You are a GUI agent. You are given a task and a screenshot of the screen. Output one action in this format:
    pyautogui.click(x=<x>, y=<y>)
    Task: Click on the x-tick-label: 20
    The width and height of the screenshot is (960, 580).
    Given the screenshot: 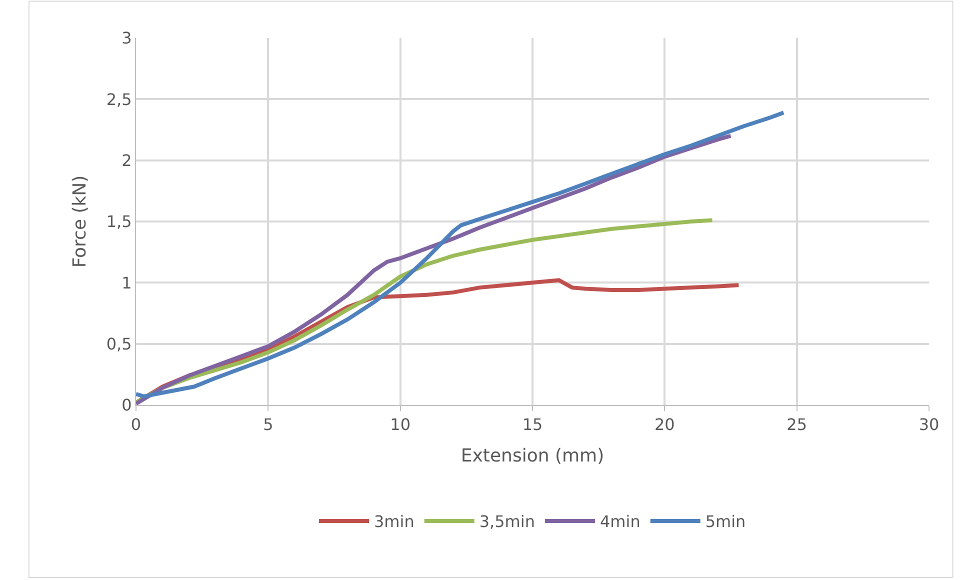 What is the action you would take?
    pyautogui.click(x=664, y=424)
    